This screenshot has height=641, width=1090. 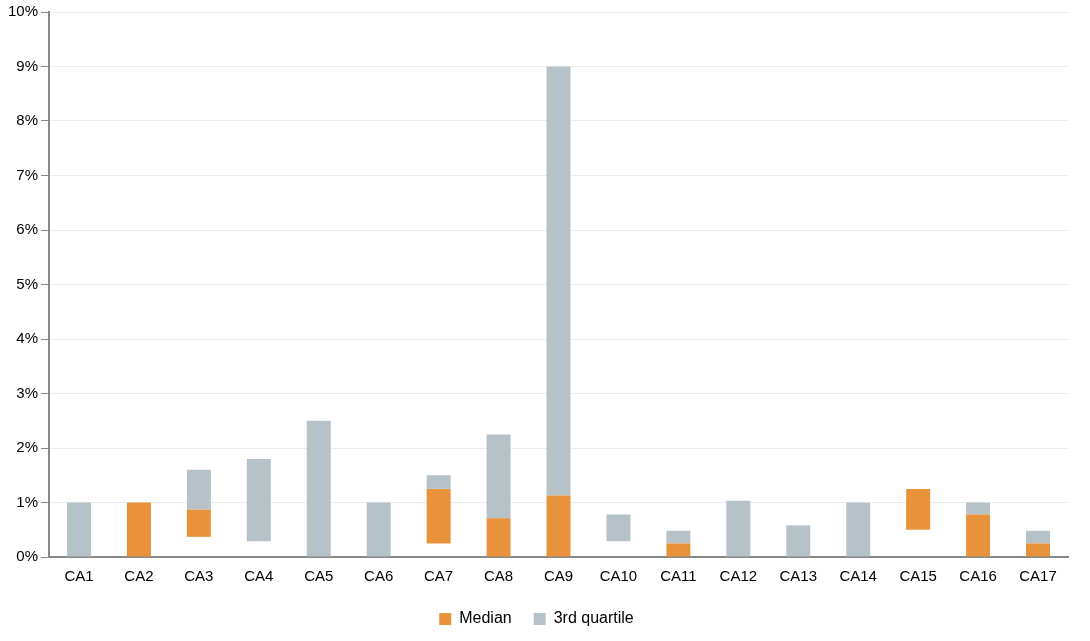 What do you see at coordinates (319, 576) in the screenshot?
I see `x-tick-label: CA5` at bounding box center [319, 576].